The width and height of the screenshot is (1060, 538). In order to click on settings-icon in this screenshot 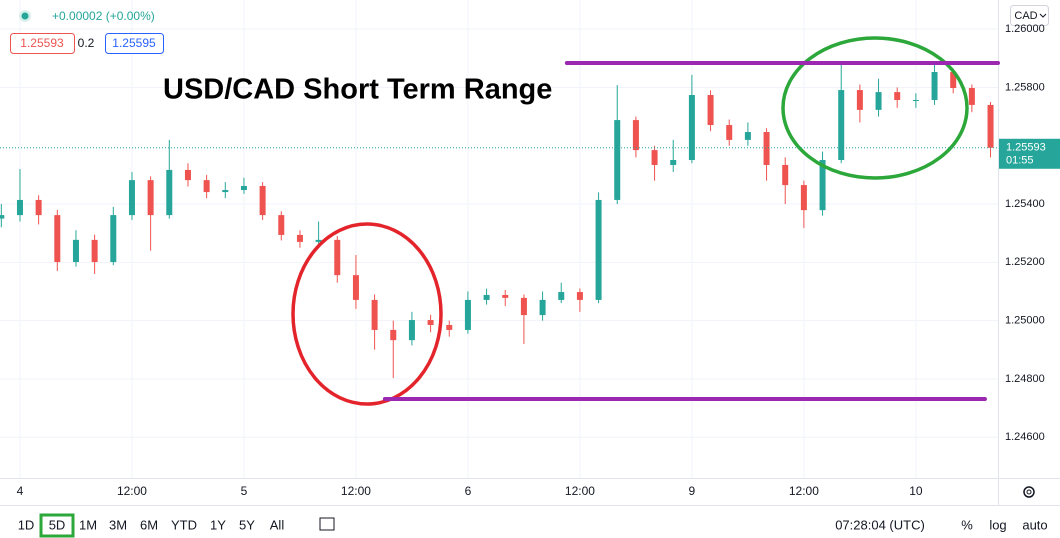, I will do `click(1029, 492)`.